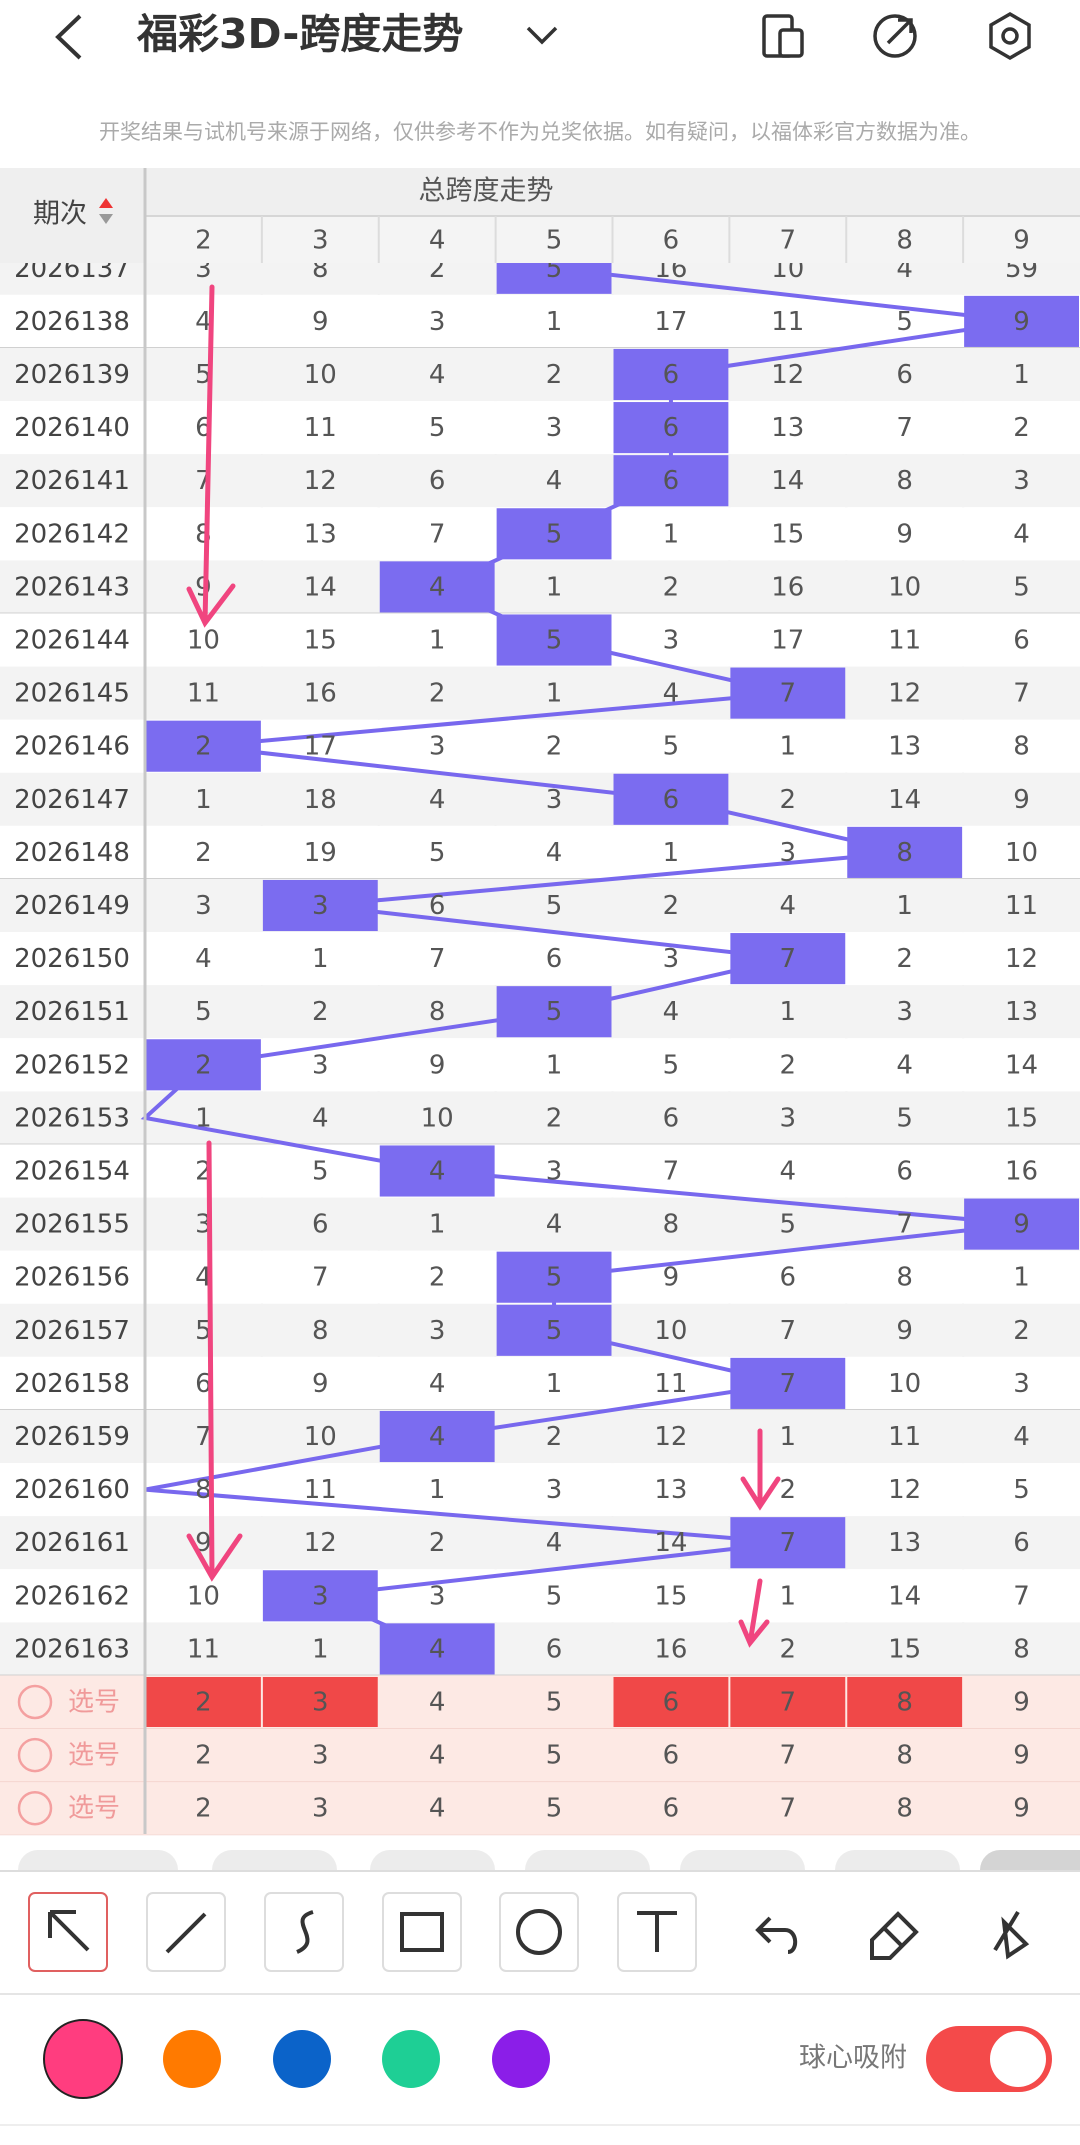 This screenshot has width=1080, height=2145. I want to click on issue-number: 2026142, so click(72, 534).